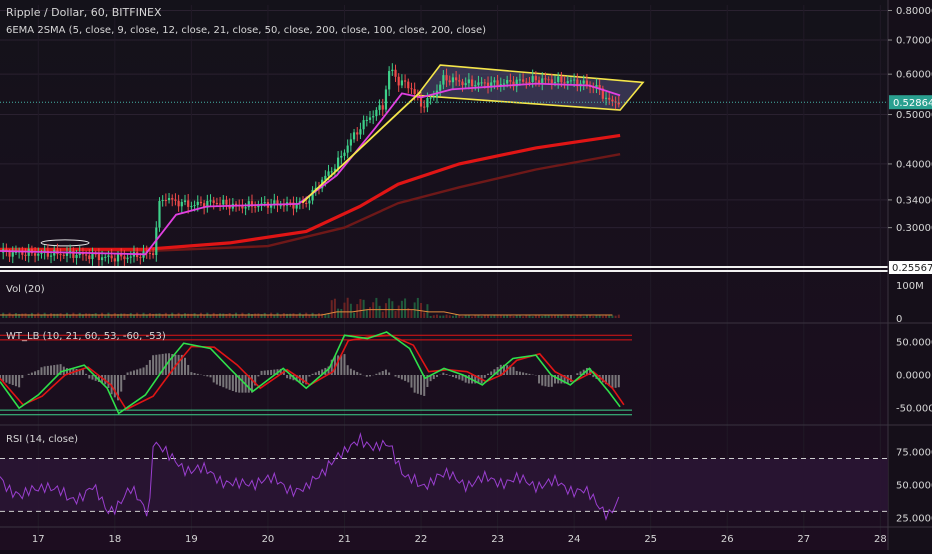 The image size is (932, 554). What do you see at coordinates (310, 476) in the screenshot?
I see `rsi-line` at bounding box center [310, 476].